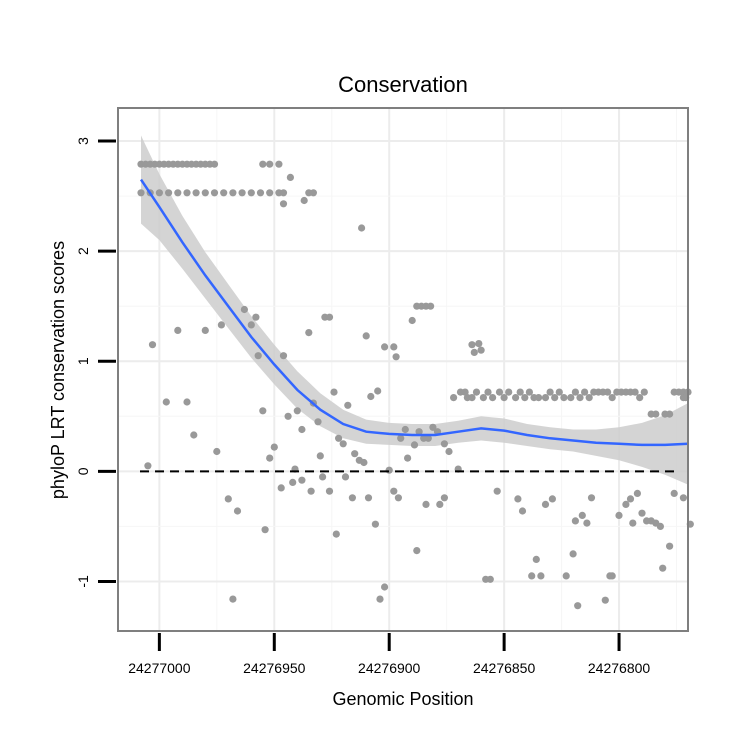 Image resolution: width=750 pixels, height=750 pixels. Describe the element at coordinates (83, 361) in the screenshot. I see `y-tick-label: 1` at that location.